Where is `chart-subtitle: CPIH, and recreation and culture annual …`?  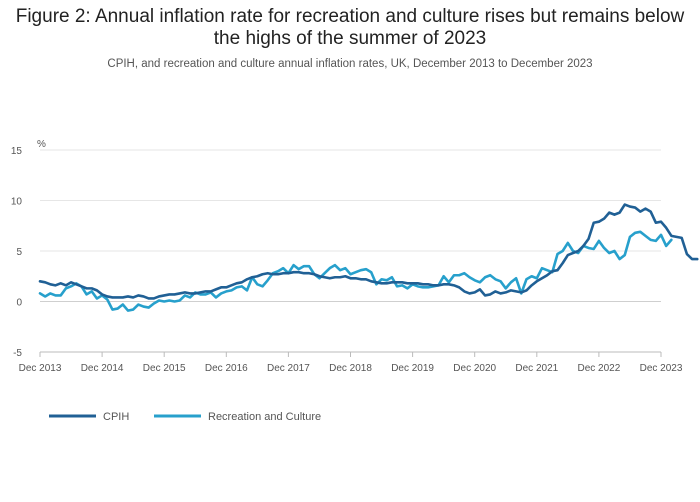
chart-subtitle: CPIH, and recreation and culture annual … is located at coordinates (350, 64).